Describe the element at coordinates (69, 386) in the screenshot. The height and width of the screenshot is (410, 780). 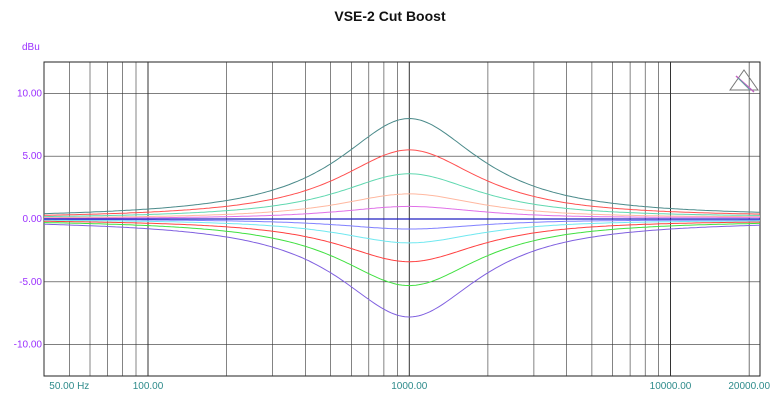
I see `x-tick-label: 50.00 Hz` at that location.